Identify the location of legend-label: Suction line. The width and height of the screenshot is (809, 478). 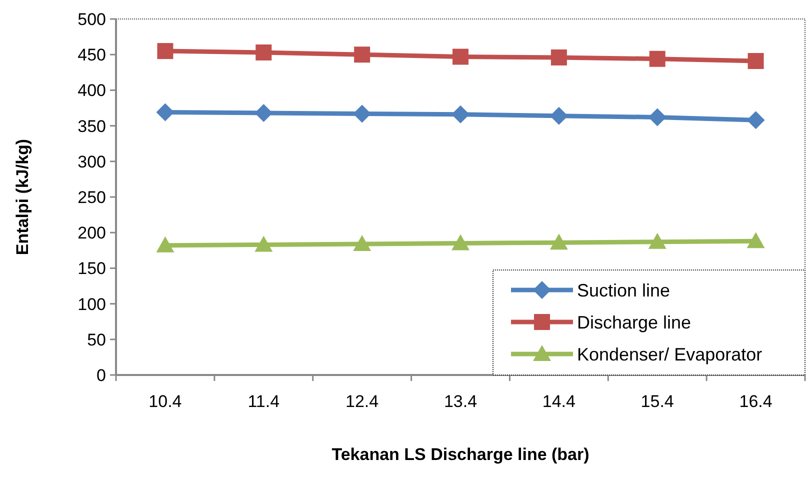
(623, 290).